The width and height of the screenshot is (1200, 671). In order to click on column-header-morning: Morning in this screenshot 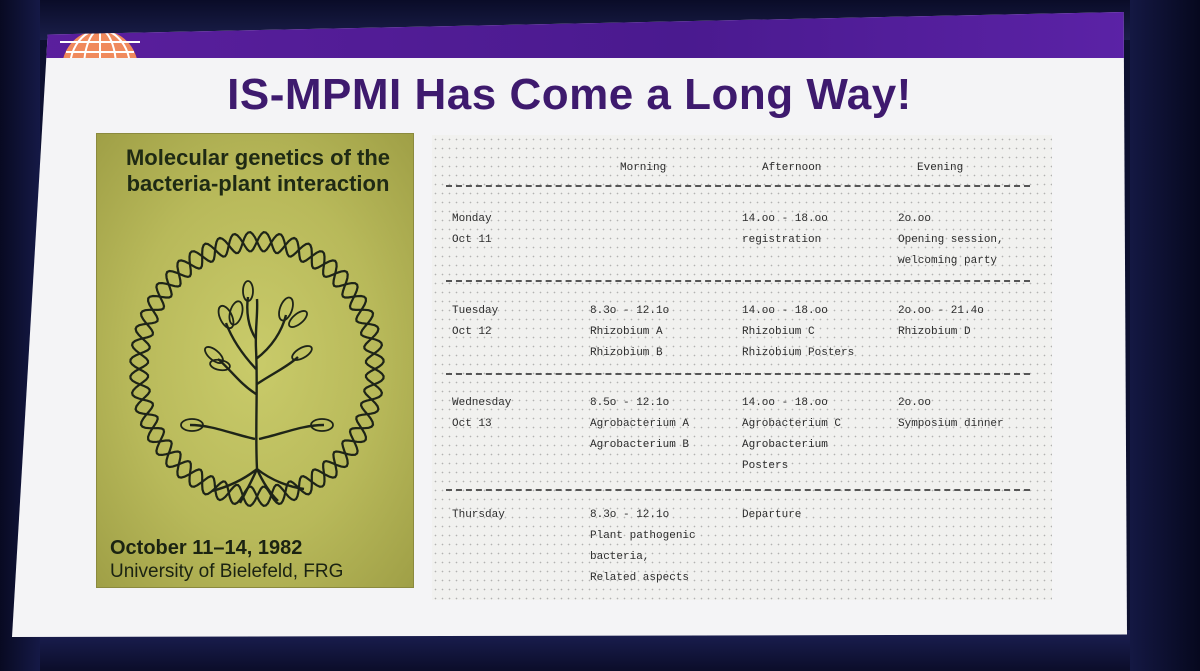, I will do `click(643, 168)`.